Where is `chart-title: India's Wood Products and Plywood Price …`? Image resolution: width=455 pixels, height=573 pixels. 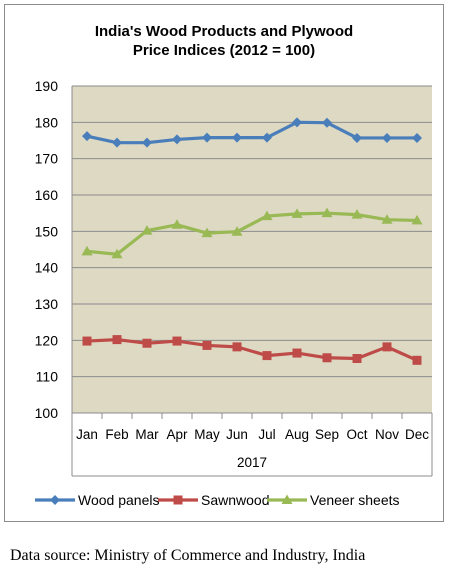
chart-title: India's Wood Products and Plywood Price … is located at coordinates (224, 41).